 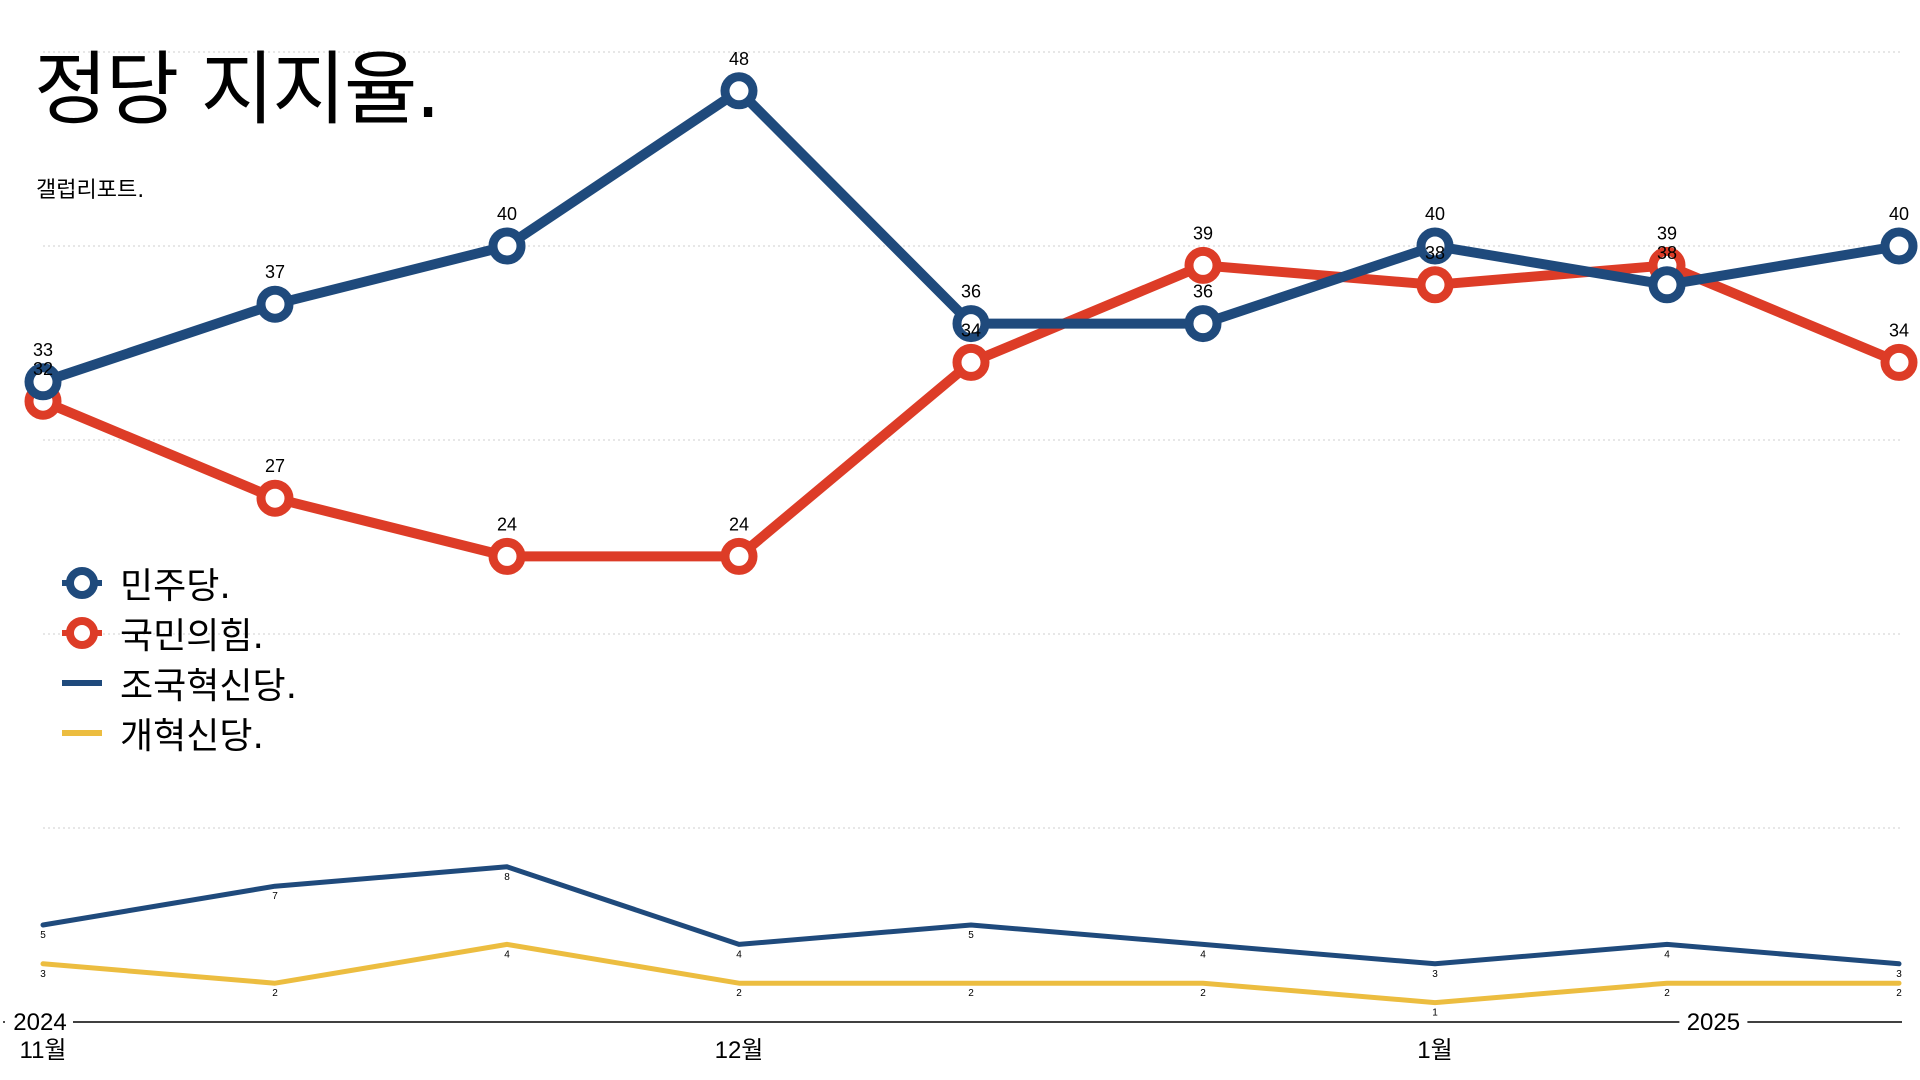 I want to click on legend-label: 민주당., so click(x=175, y=586).